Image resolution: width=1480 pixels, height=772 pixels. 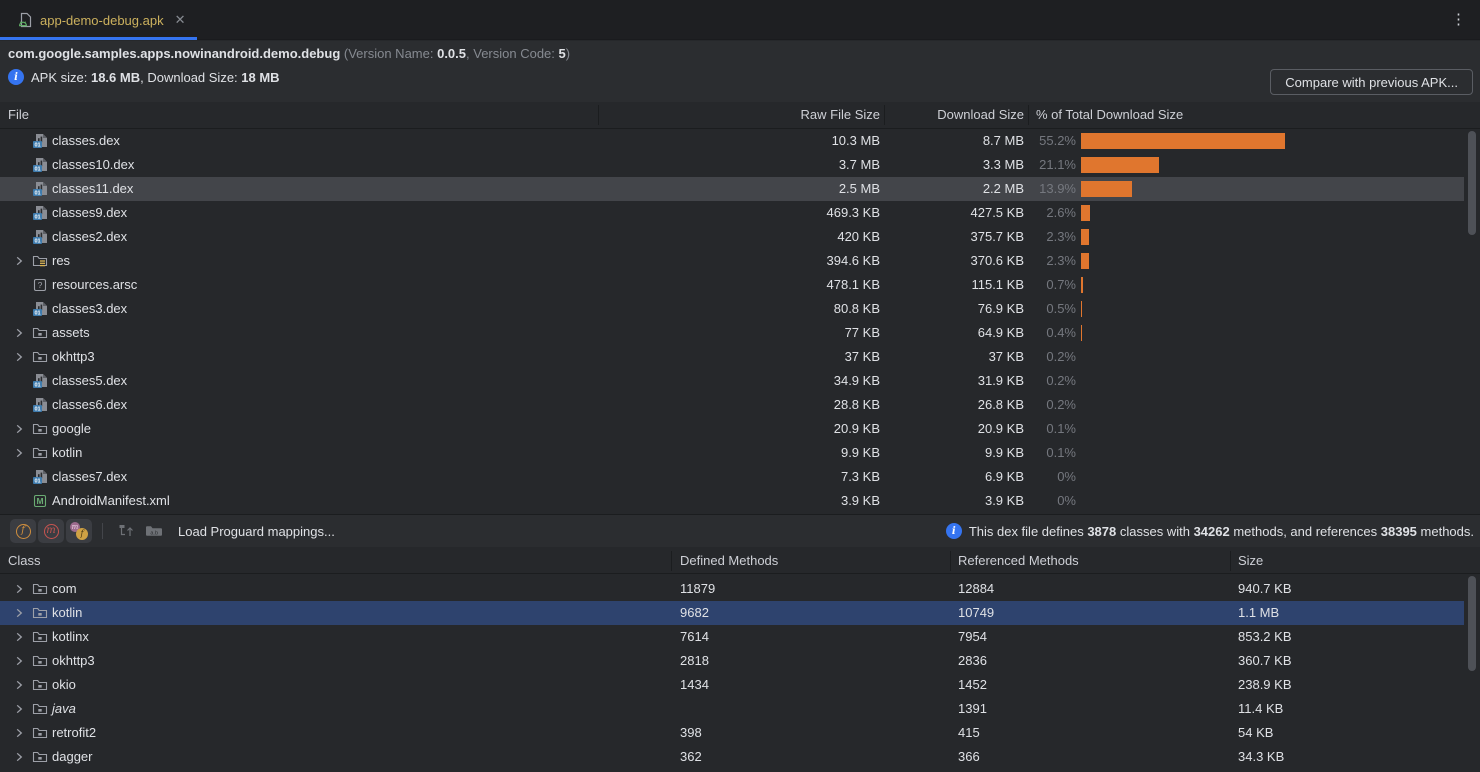 I want to click on file-row: 01 classes7.dex 7.3 KB 6.9 KB 0%, so click(x=732, y=477).